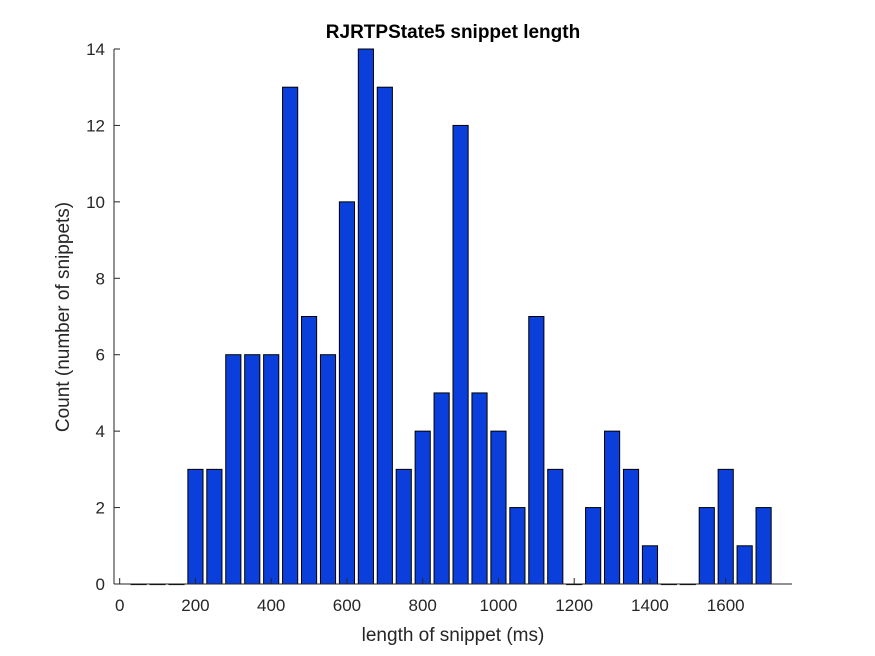 The height and width of the screenshot is (656, 875). I want to click on y-tick-label-10: 10, so click(95, 202).